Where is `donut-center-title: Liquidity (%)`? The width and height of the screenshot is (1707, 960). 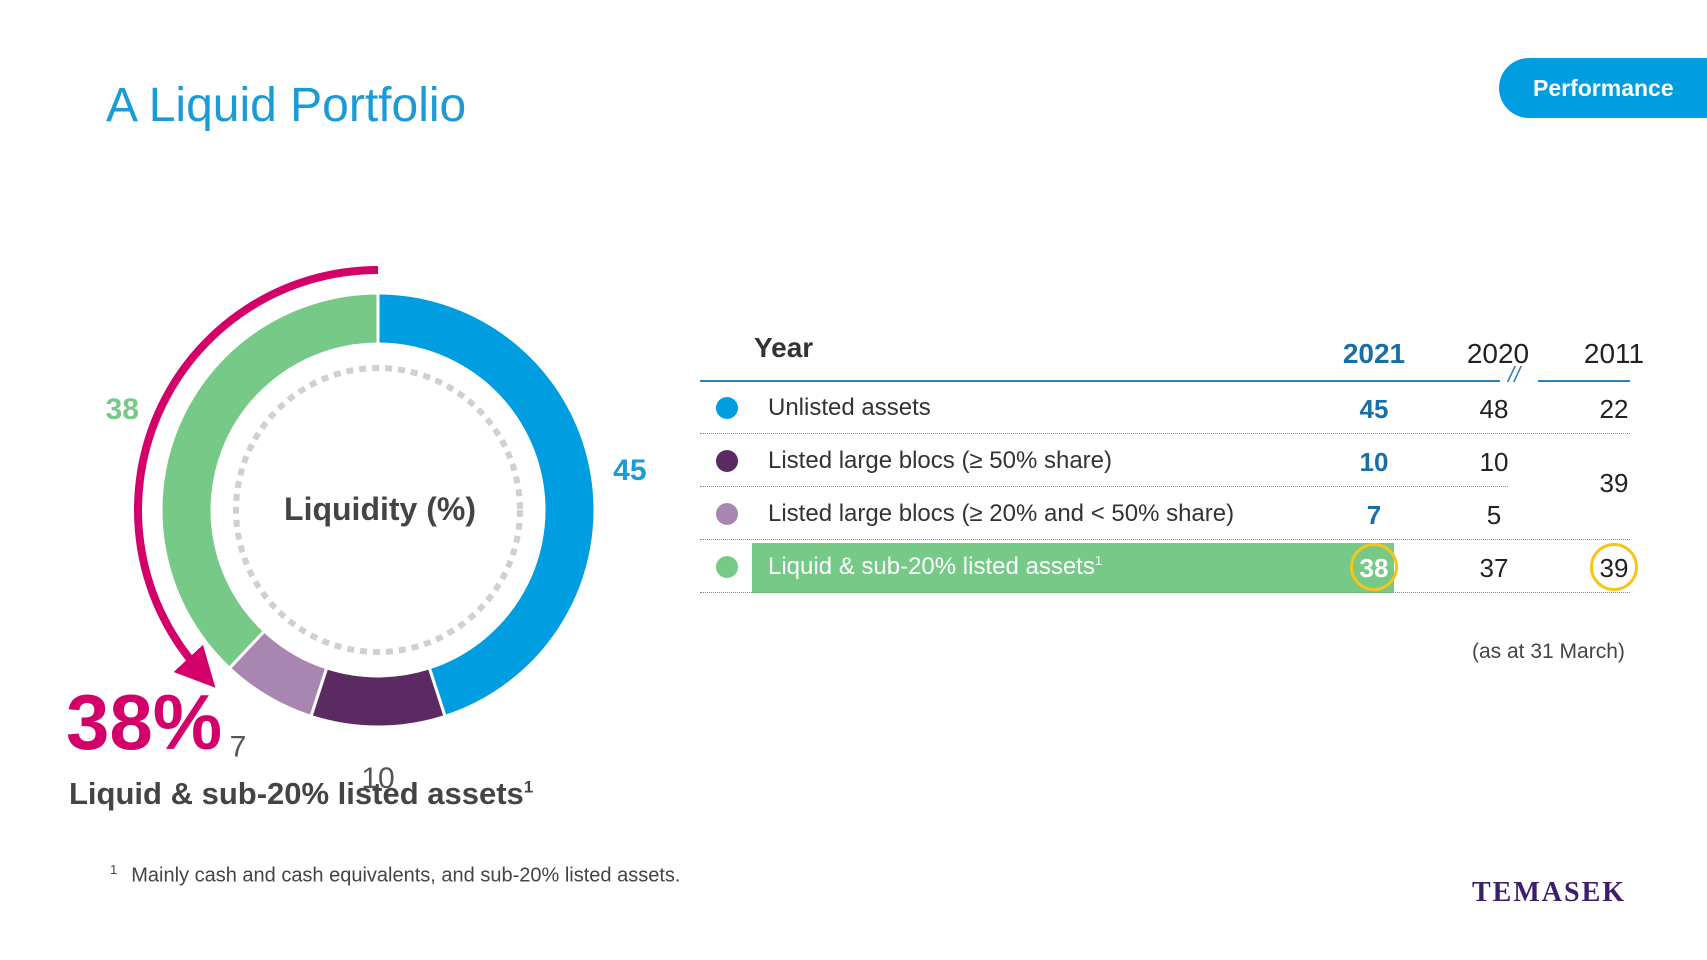
donut-center-title: Liquidity (%) is located at coordinates (380, 509).